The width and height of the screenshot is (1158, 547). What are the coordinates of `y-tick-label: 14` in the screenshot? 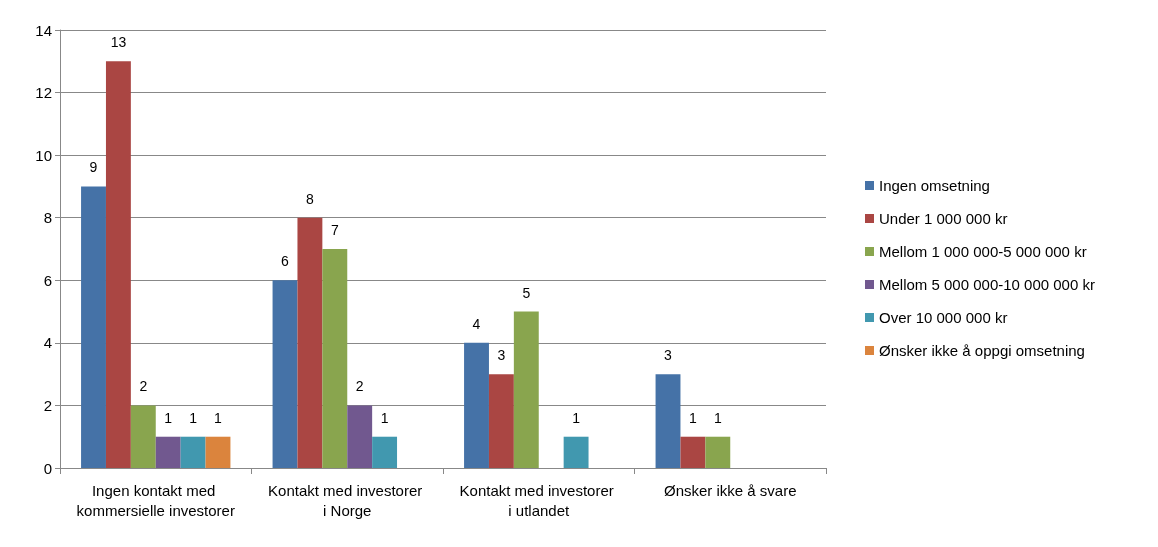 It's located at (43, 30).